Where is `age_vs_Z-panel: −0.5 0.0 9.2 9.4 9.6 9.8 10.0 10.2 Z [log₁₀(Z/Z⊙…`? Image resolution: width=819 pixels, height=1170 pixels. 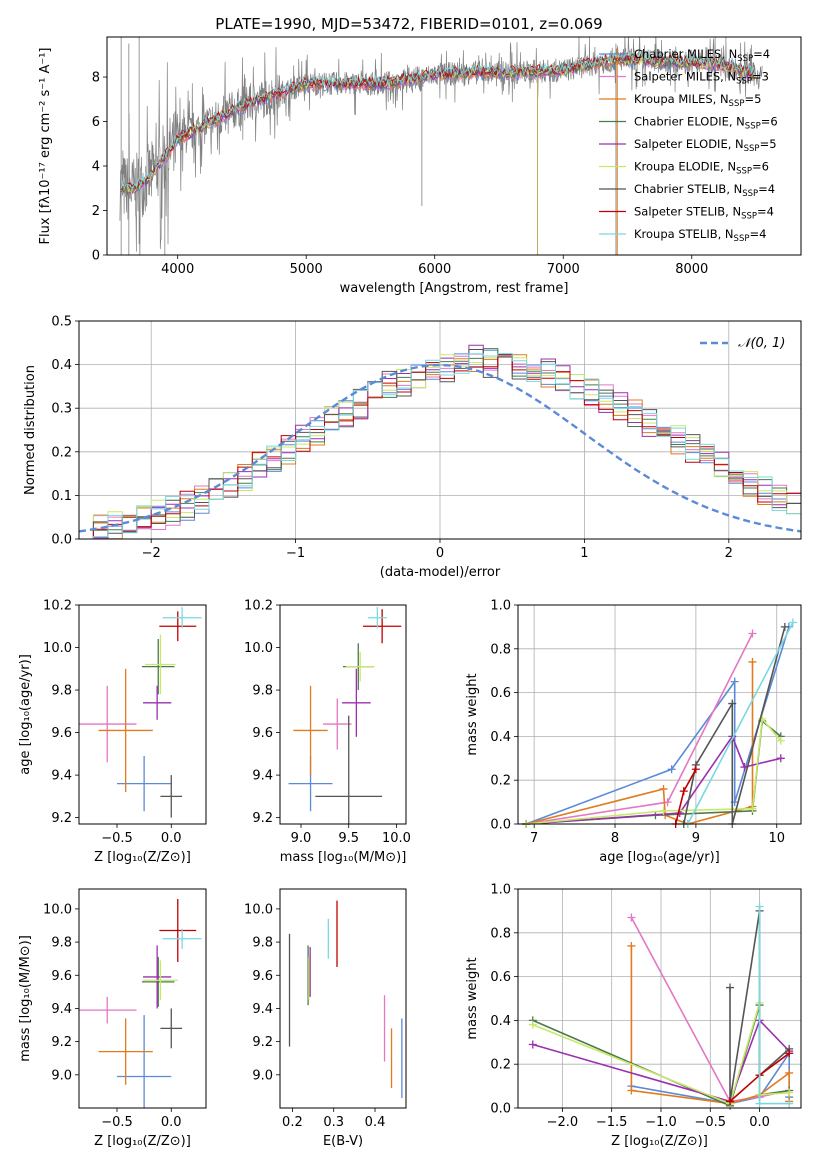 age_vs_Z-panel: −0.5 0.0 9.2 9.4 9.6 9.8 10.0 10.2 Z [log₁₀(Z/Z⊙… is located at coordinates (112, 732).